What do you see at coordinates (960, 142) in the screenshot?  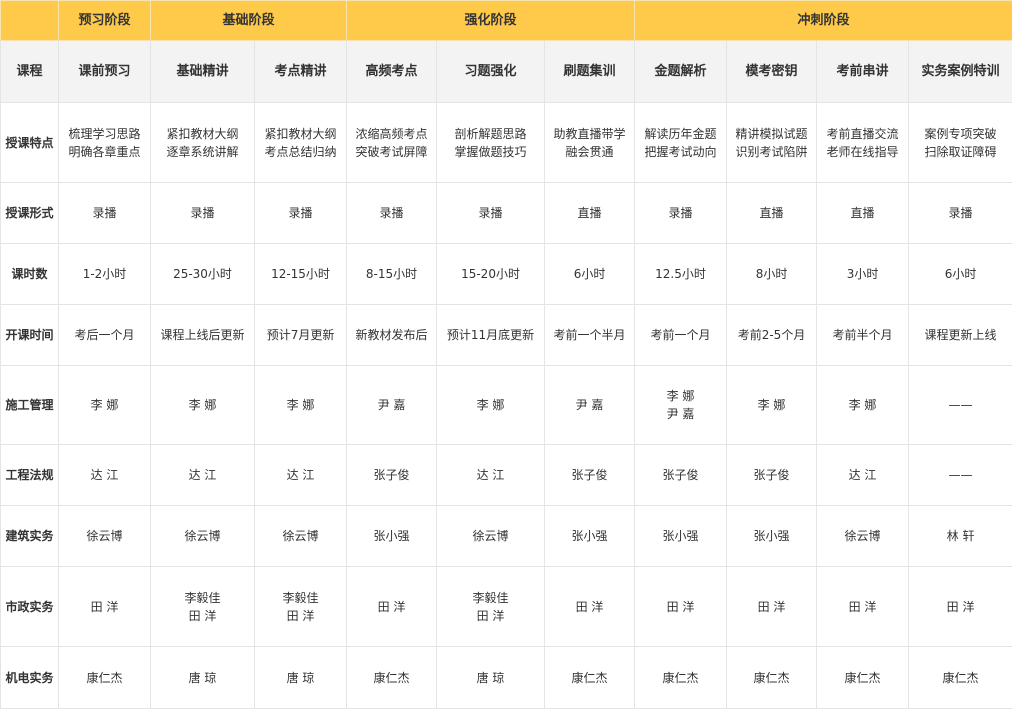 I see `table-cell: 案例专项突破 扫除取证障碍` at bounding box center [960, 142].